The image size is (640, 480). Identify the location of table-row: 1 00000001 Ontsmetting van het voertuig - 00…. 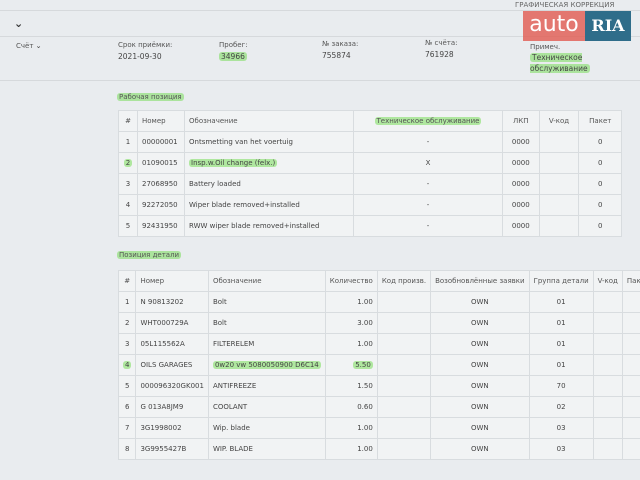
(370, 142).